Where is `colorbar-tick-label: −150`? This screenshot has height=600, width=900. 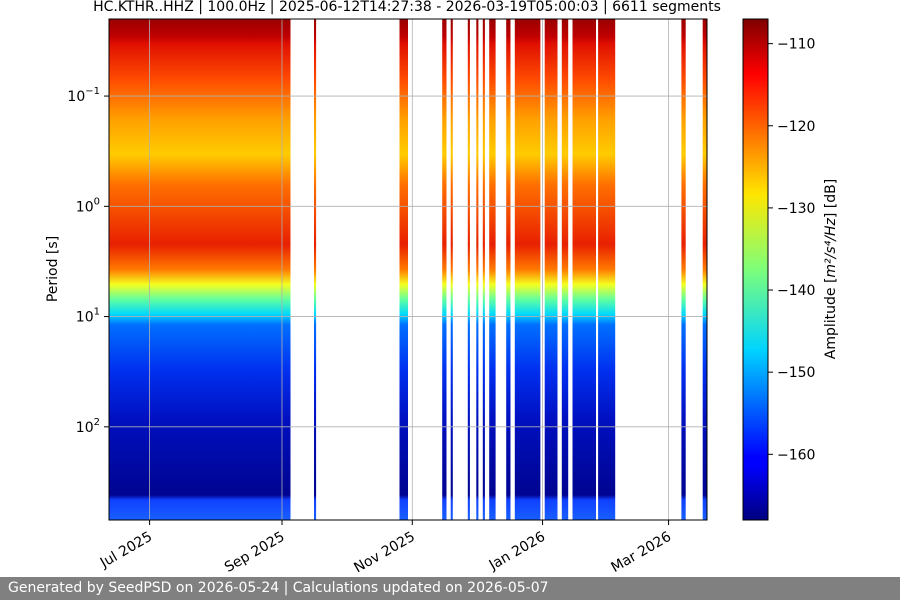
colorbar-tick-label: −150 is located at coordinates (796, 373).